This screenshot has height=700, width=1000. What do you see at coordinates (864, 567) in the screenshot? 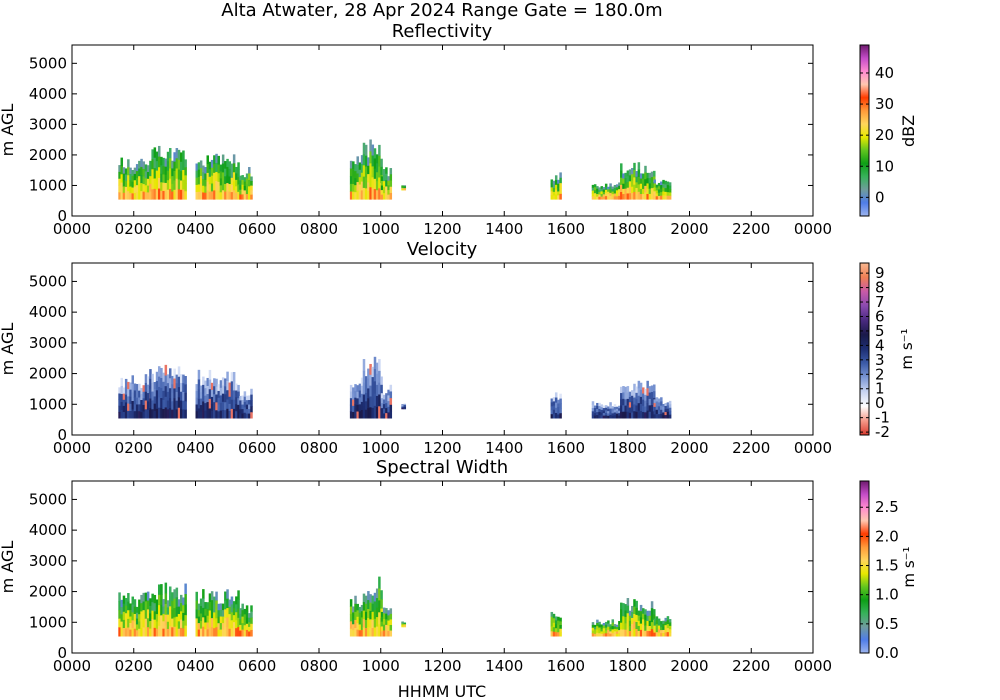
I see `colorbar` at bounding box center [864, 567].